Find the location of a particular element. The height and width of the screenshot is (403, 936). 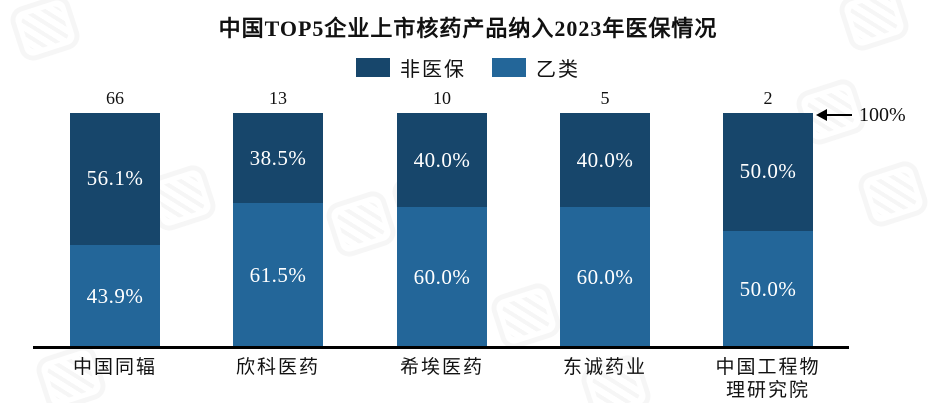

legend-item-class-b: 乙类 is located at coordinates (536, 67).